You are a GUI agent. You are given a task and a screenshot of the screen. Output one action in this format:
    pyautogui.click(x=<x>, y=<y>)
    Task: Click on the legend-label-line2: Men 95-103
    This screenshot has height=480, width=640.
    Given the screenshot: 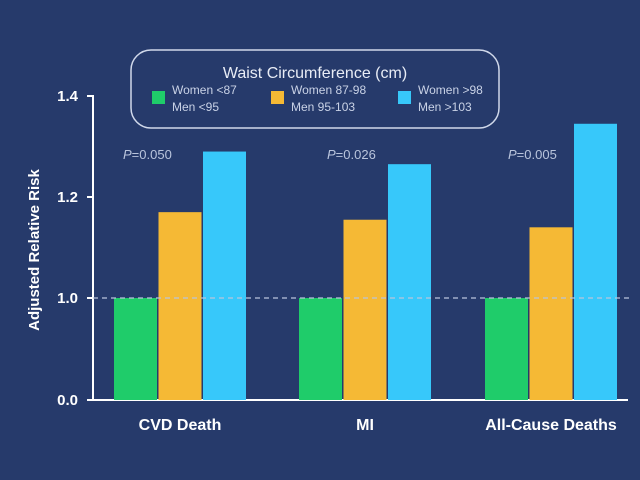 What is the action you would take?
    pyautogui.click(x=323, y=107)
    